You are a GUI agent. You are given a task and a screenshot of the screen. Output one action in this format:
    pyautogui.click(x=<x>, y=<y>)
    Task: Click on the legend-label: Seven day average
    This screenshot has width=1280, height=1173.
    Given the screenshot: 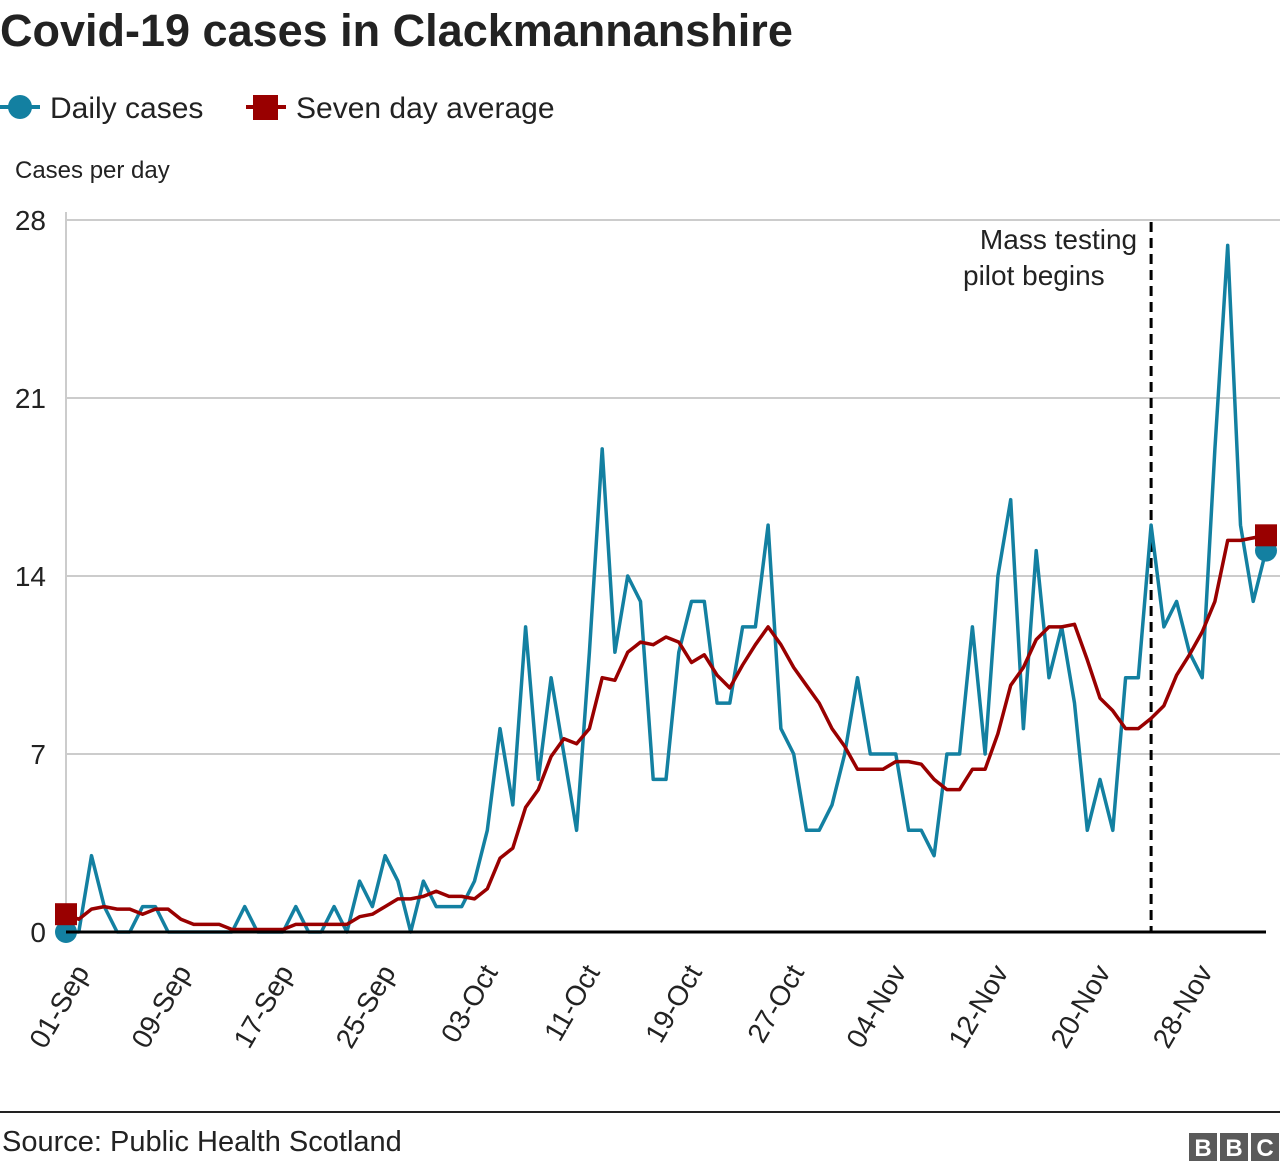 What is the action you would take?
    pyautogui.click(x=425, y=108)
    